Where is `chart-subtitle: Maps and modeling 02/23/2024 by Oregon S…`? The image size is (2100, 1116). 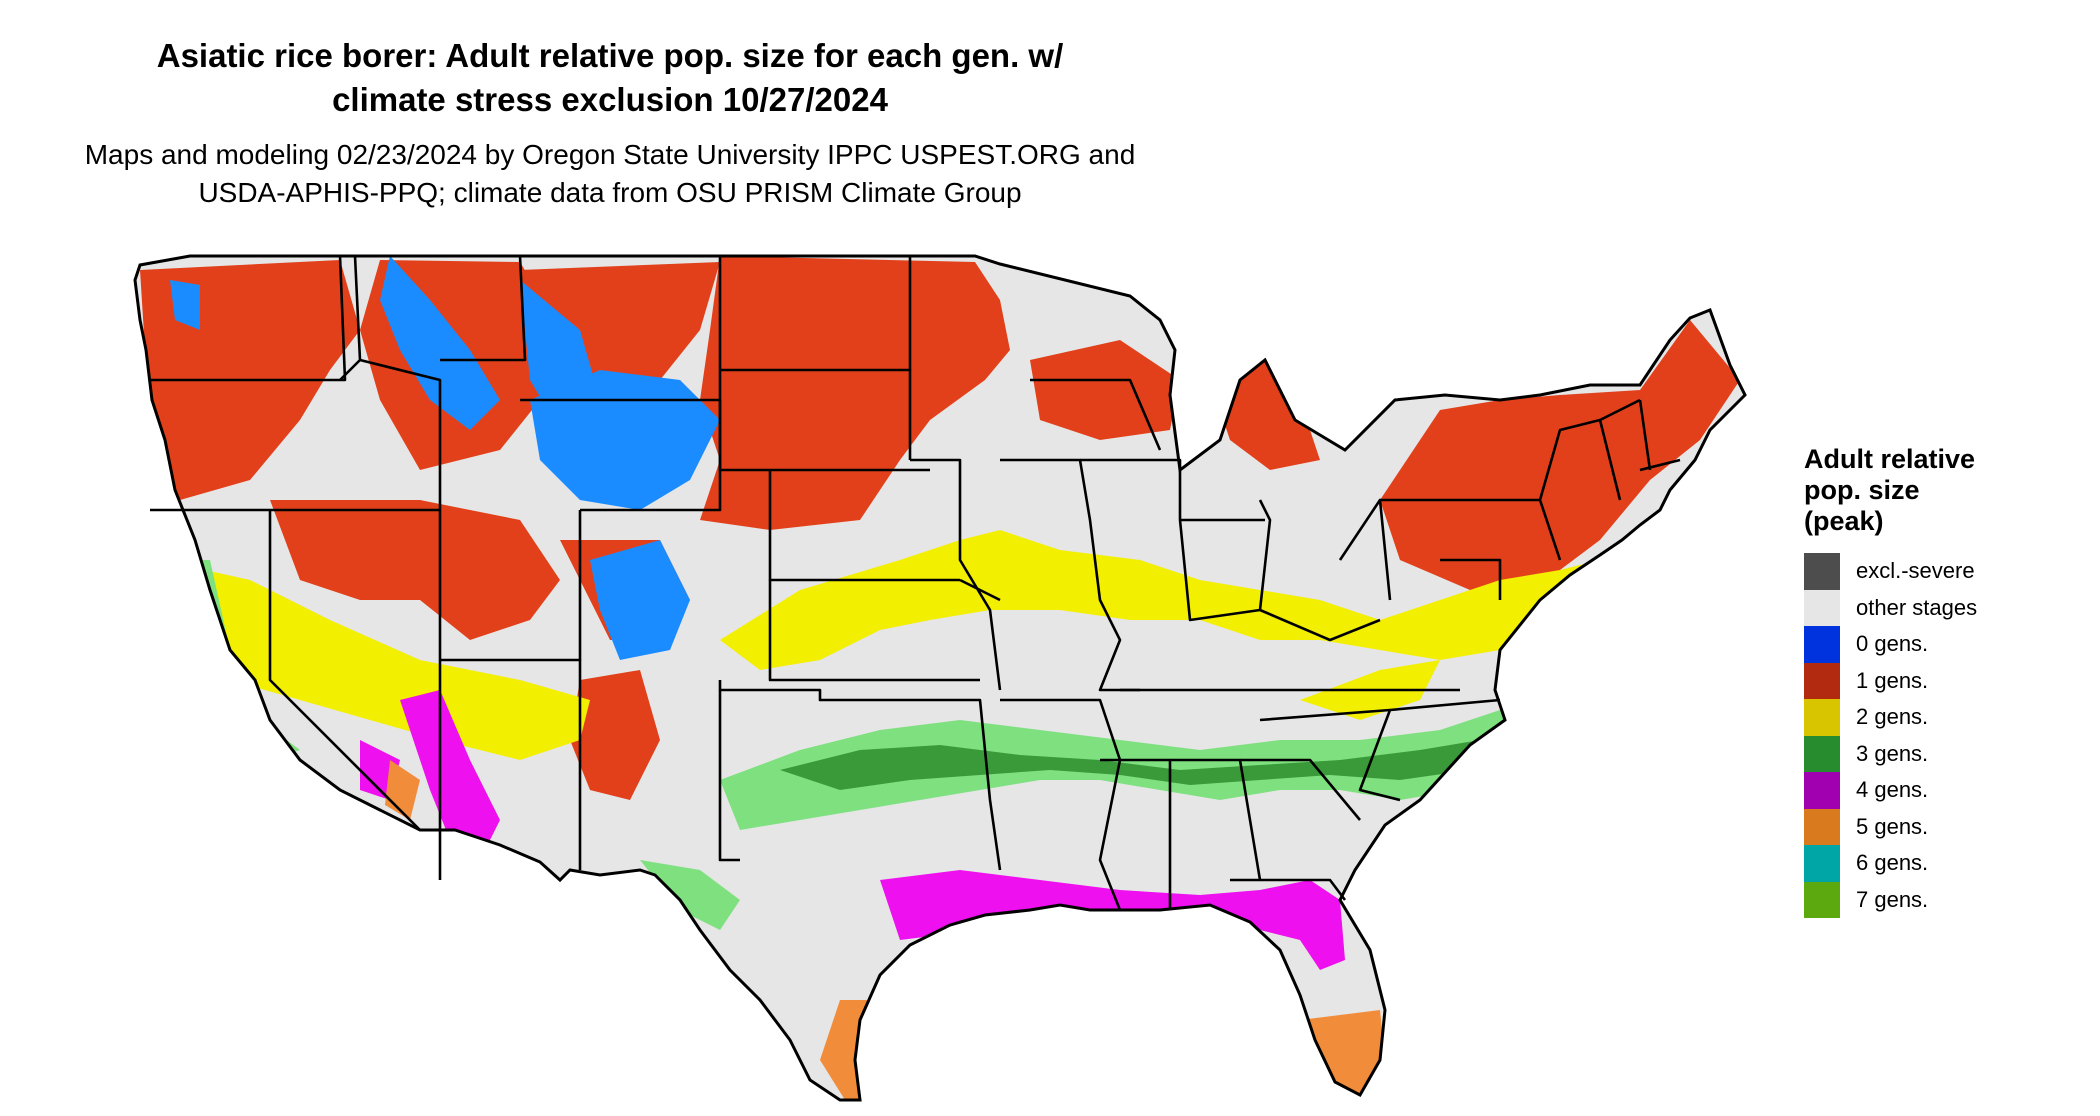 chart-subtitle: Maps and modeling 02/23/2024 by Oregon S… is located at coordinates (610, 174).